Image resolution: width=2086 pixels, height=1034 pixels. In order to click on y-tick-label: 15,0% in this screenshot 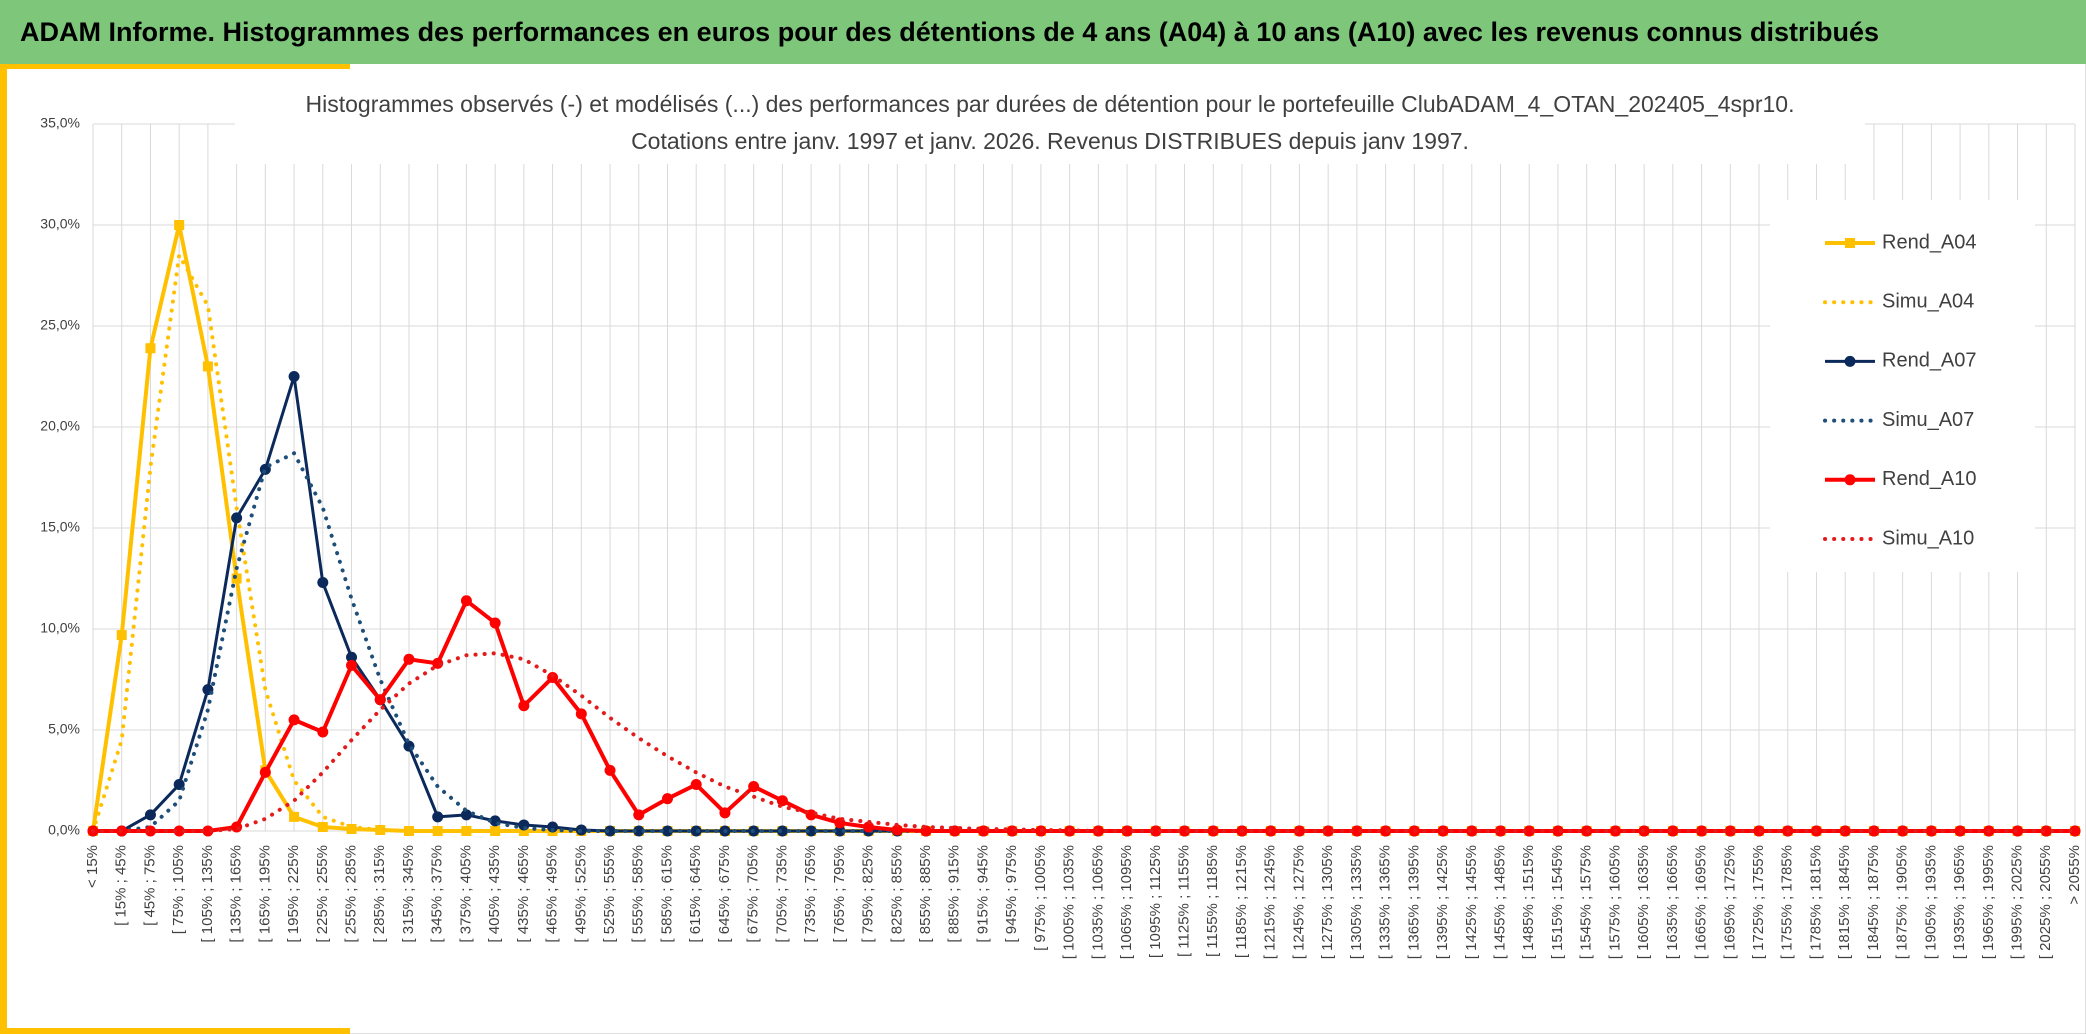, I will do `click(60, 527)`.